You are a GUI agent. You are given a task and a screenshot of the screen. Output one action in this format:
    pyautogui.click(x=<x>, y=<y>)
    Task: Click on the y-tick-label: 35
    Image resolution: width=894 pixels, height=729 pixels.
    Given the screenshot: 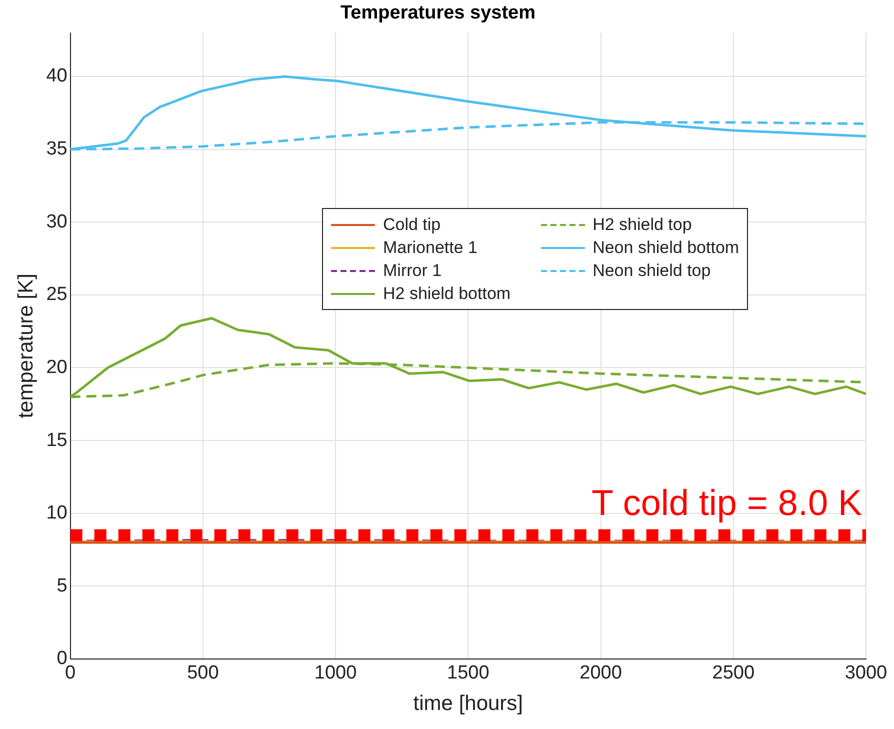 What is the action you would take?
    pyautogui.click(x=57, y=149)
    